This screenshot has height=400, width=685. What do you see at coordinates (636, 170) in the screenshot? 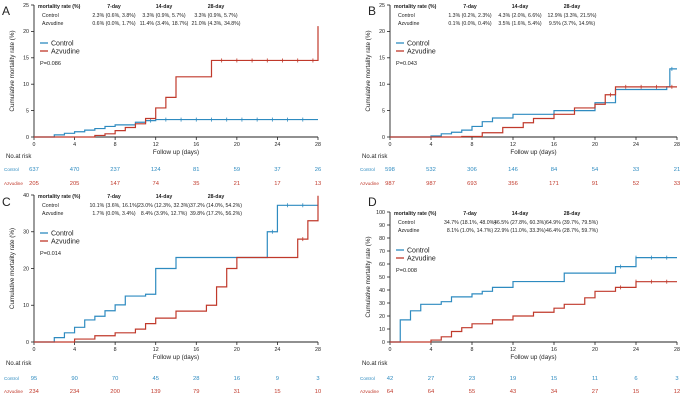
I see `risk-count-control: 33` at bounding box center [636, 170].